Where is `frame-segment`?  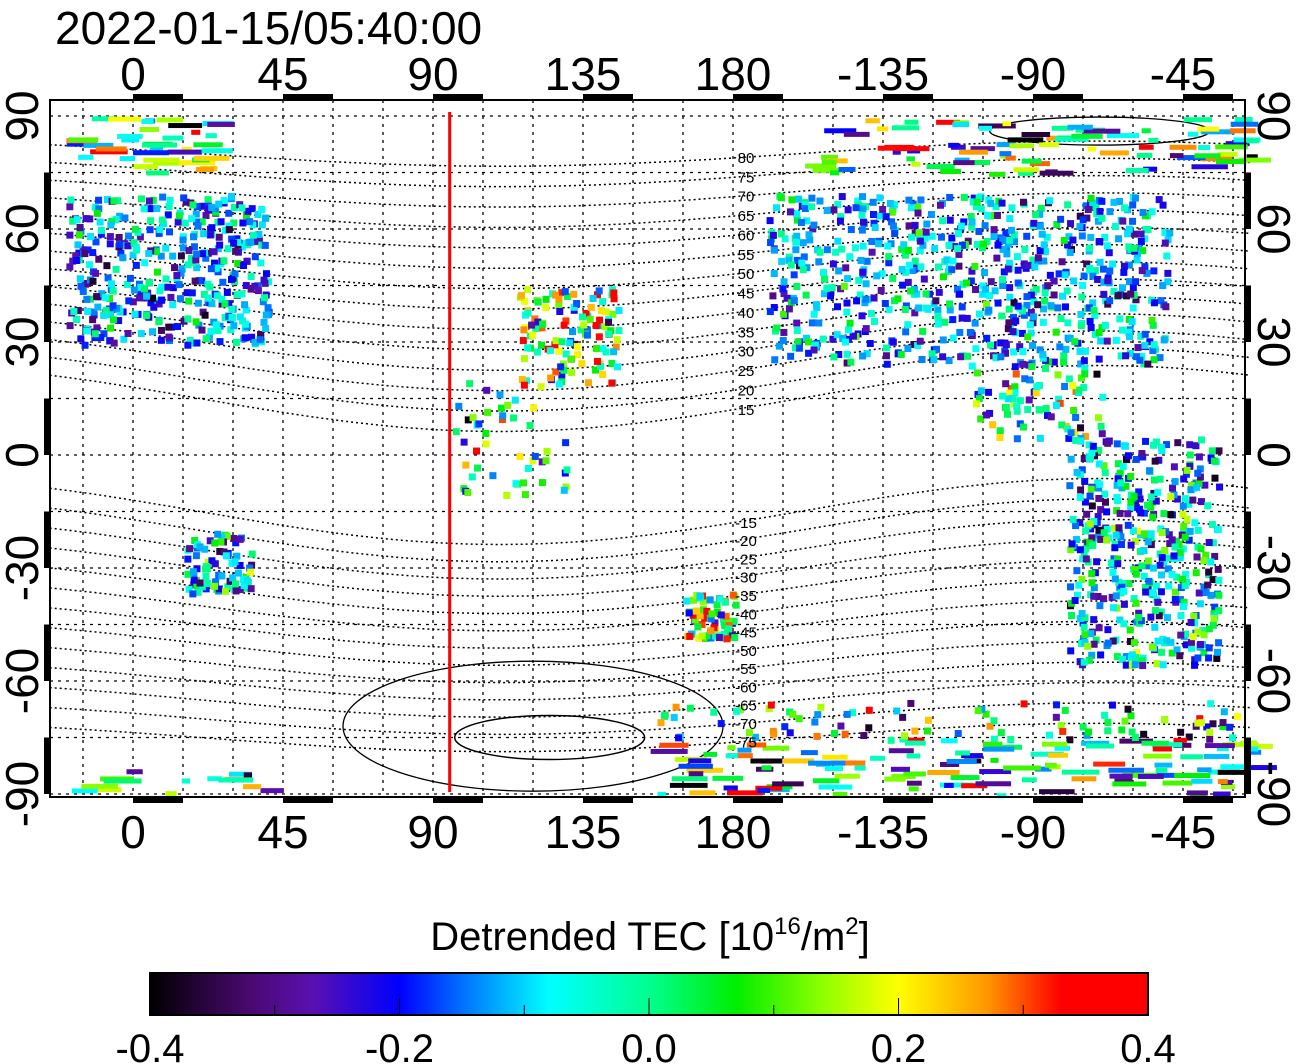
frame-segment is located at coordinates (1208, 800).